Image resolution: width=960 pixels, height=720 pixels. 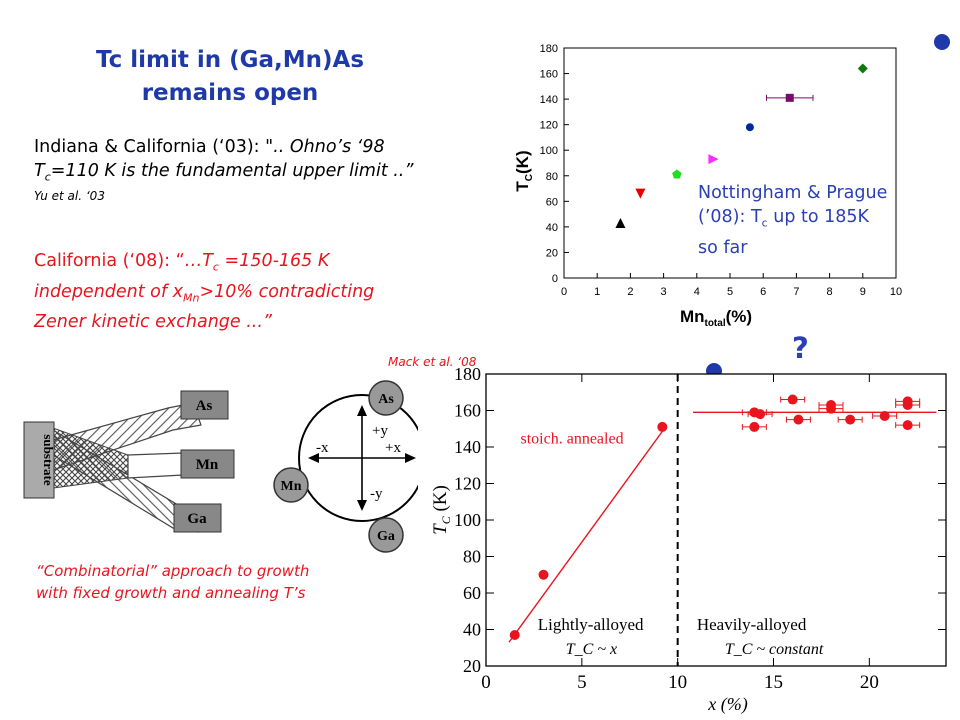 I want to click on chart2-x-tick-label: 15, so click(x=773, y=682).